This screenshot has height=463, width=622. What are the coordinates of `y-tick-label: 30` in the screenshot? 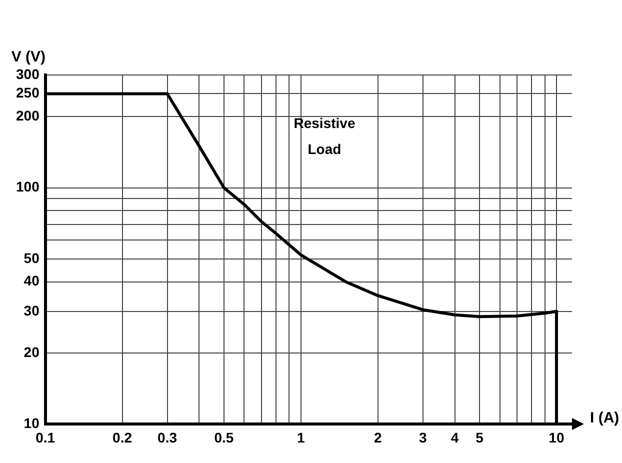 It's located at (32, 310).